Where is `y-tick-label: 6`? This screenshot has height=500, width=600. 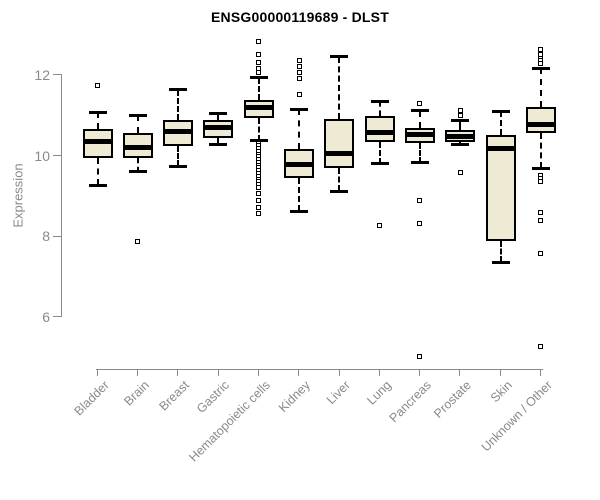
y-tick-label: 6 is located at coordinates (46, 316).